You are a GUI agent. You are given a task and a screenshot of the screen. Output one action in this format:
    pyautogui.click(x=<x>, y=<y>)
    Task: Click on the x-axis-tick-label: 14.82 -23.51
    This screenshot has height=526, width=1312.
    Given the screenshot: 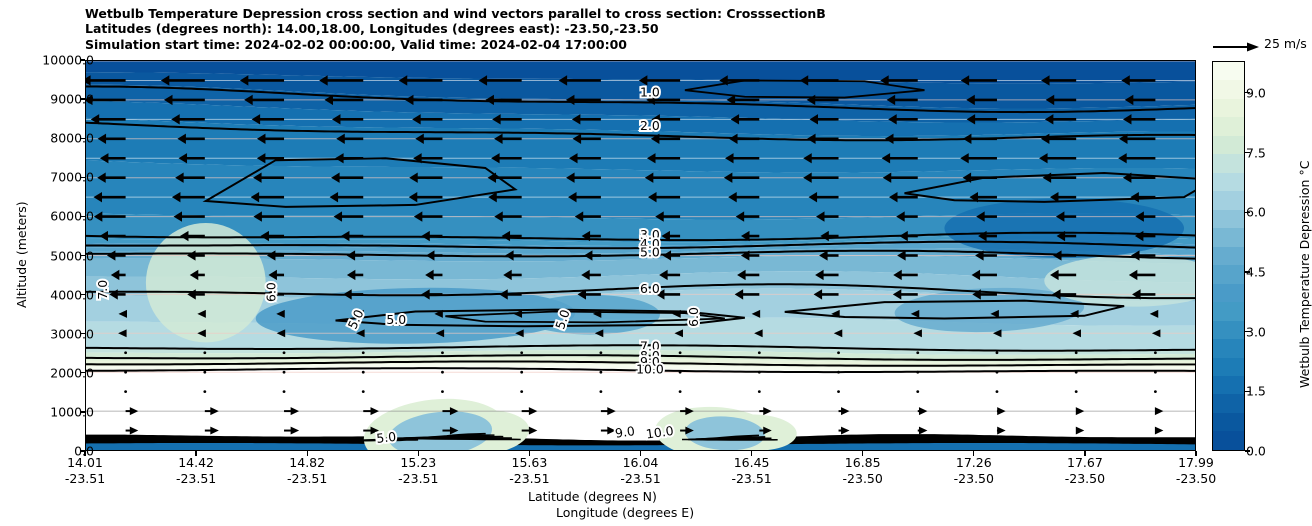 What is the action you would take?
    pyautogui.click(x=307, y=471)
    